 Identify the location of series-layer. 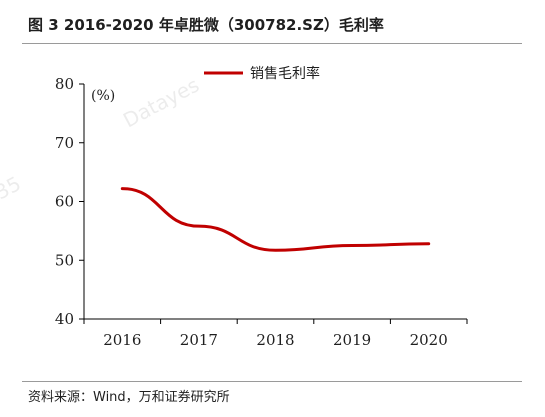
(275, 219).